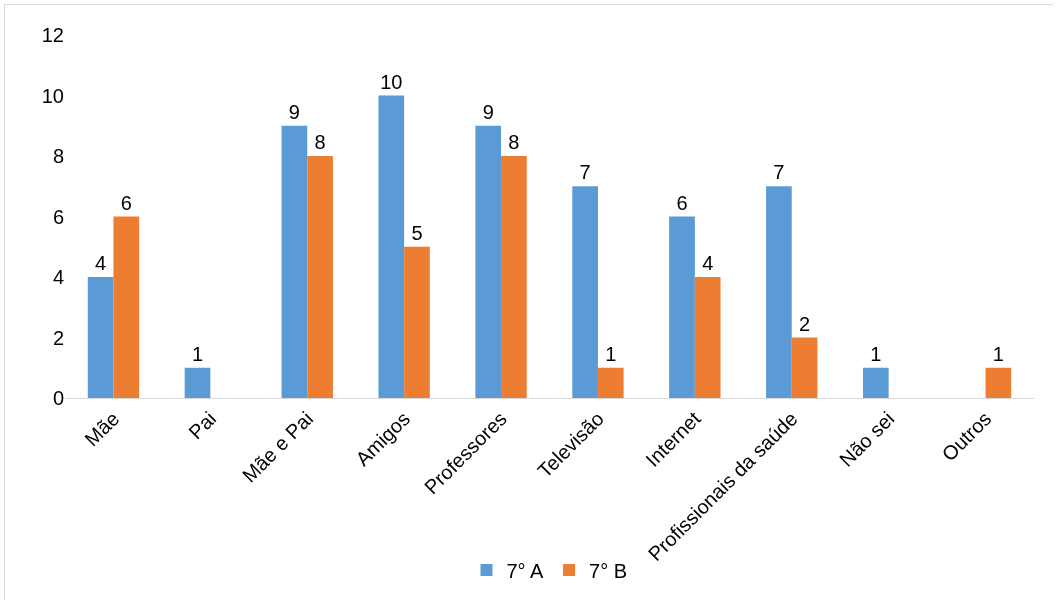 Image resolution: width=1059 pixels, height=604 pixels. Describe the element at coordinates (58, 398) in the screenshot. I see `y-tick-label: 0` at that location.